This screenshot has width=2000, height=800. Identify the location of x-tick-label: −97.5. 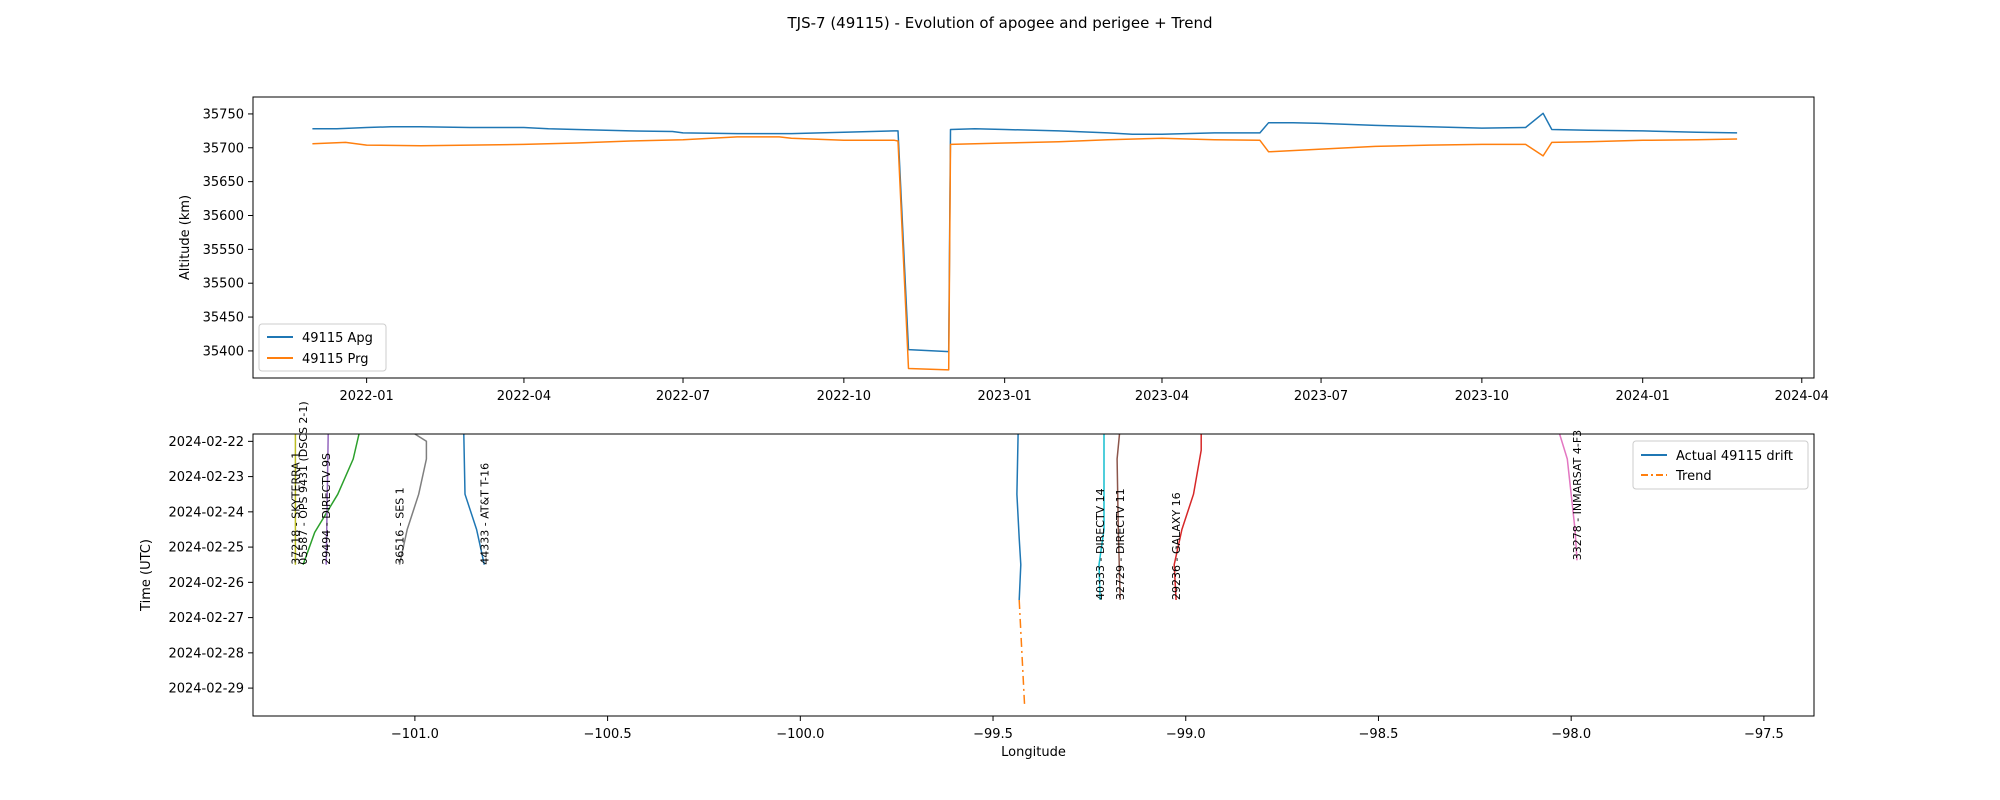
(1764, 734).